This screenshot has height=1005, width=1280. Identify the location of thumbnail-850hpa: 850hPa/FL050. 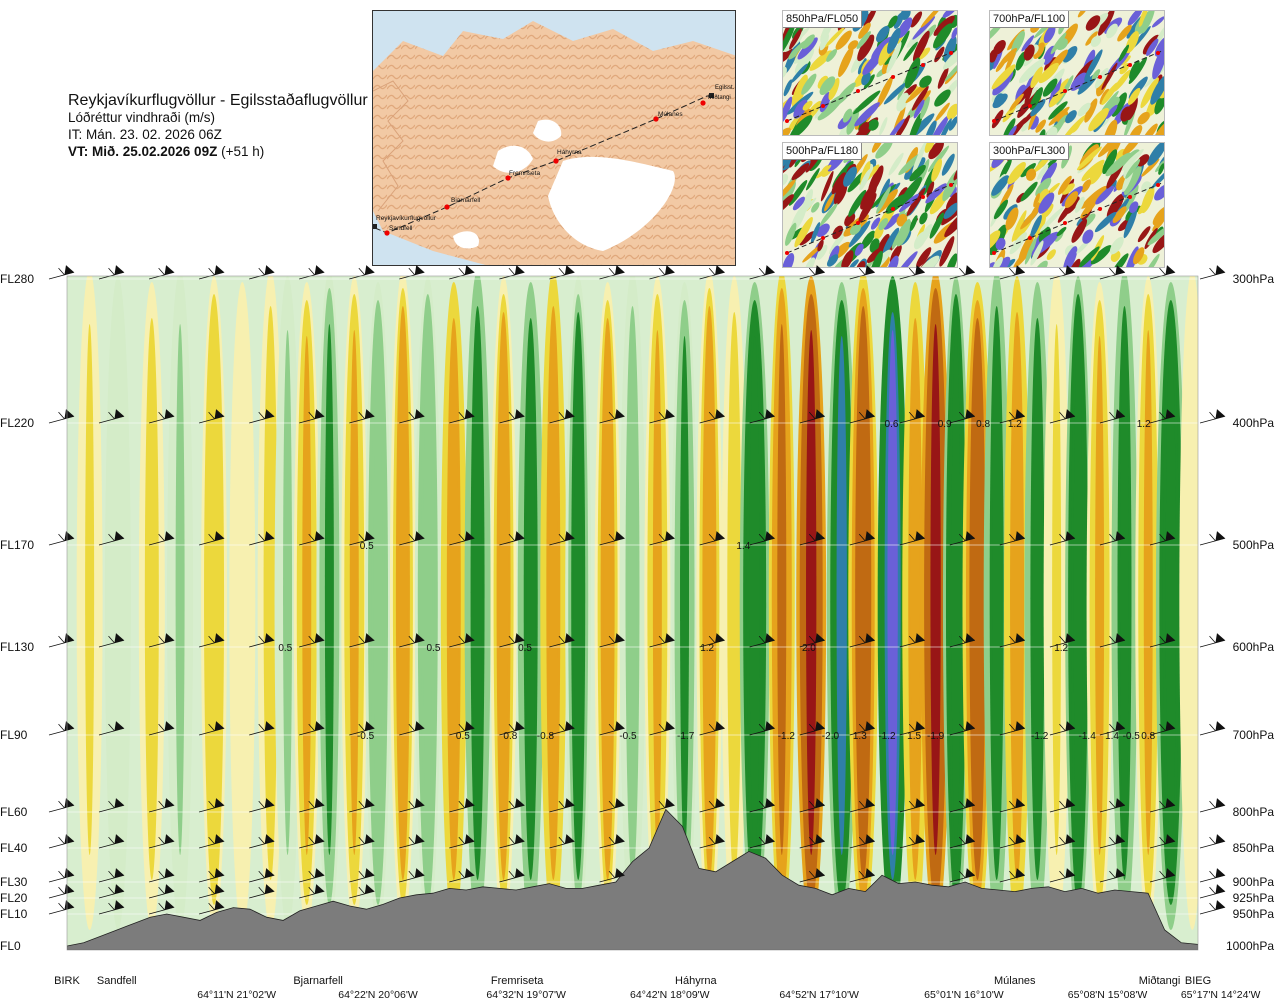
(870, 73).